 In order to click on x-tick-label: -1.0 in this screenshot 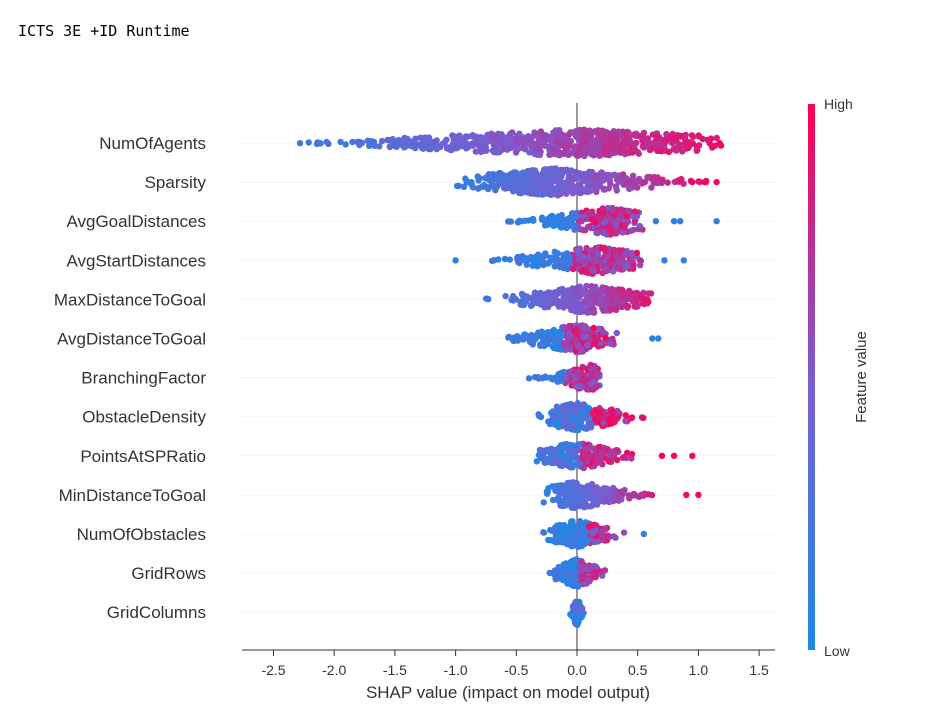, I will do `click(456, 670)`.